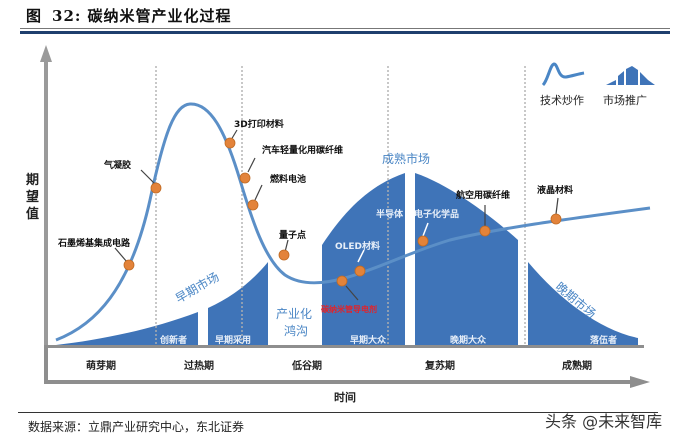 Image resolution: width=688 pixels, height=441 pixels. What do you see at coordinates (483, 196) in the screenshot?
I see `label-aero-carbon-fiber: 航空用碳纤维` at bounding box center [483, 196].